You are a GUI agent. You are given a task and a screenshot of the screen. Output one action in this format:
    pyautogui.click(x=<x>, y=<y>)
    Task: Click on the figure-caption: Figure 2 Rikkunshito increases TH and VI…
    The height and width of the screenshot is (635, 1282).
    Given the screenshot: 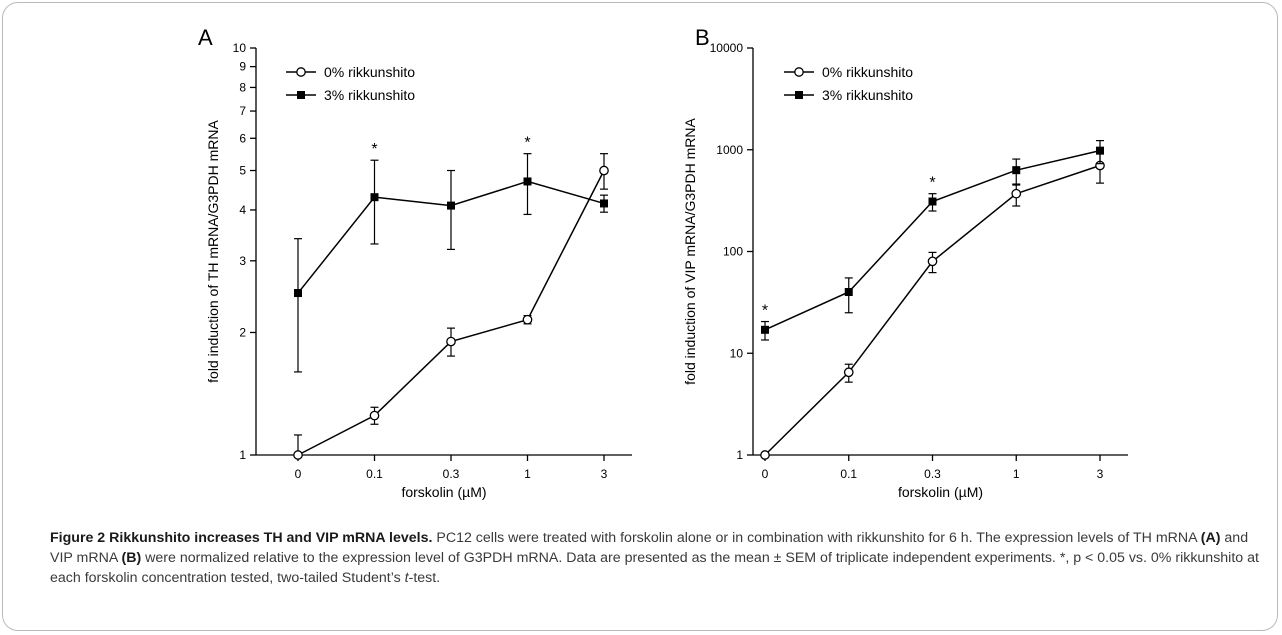 What is the action you would take?
    pyautogui.click(x=657, y=558)
    